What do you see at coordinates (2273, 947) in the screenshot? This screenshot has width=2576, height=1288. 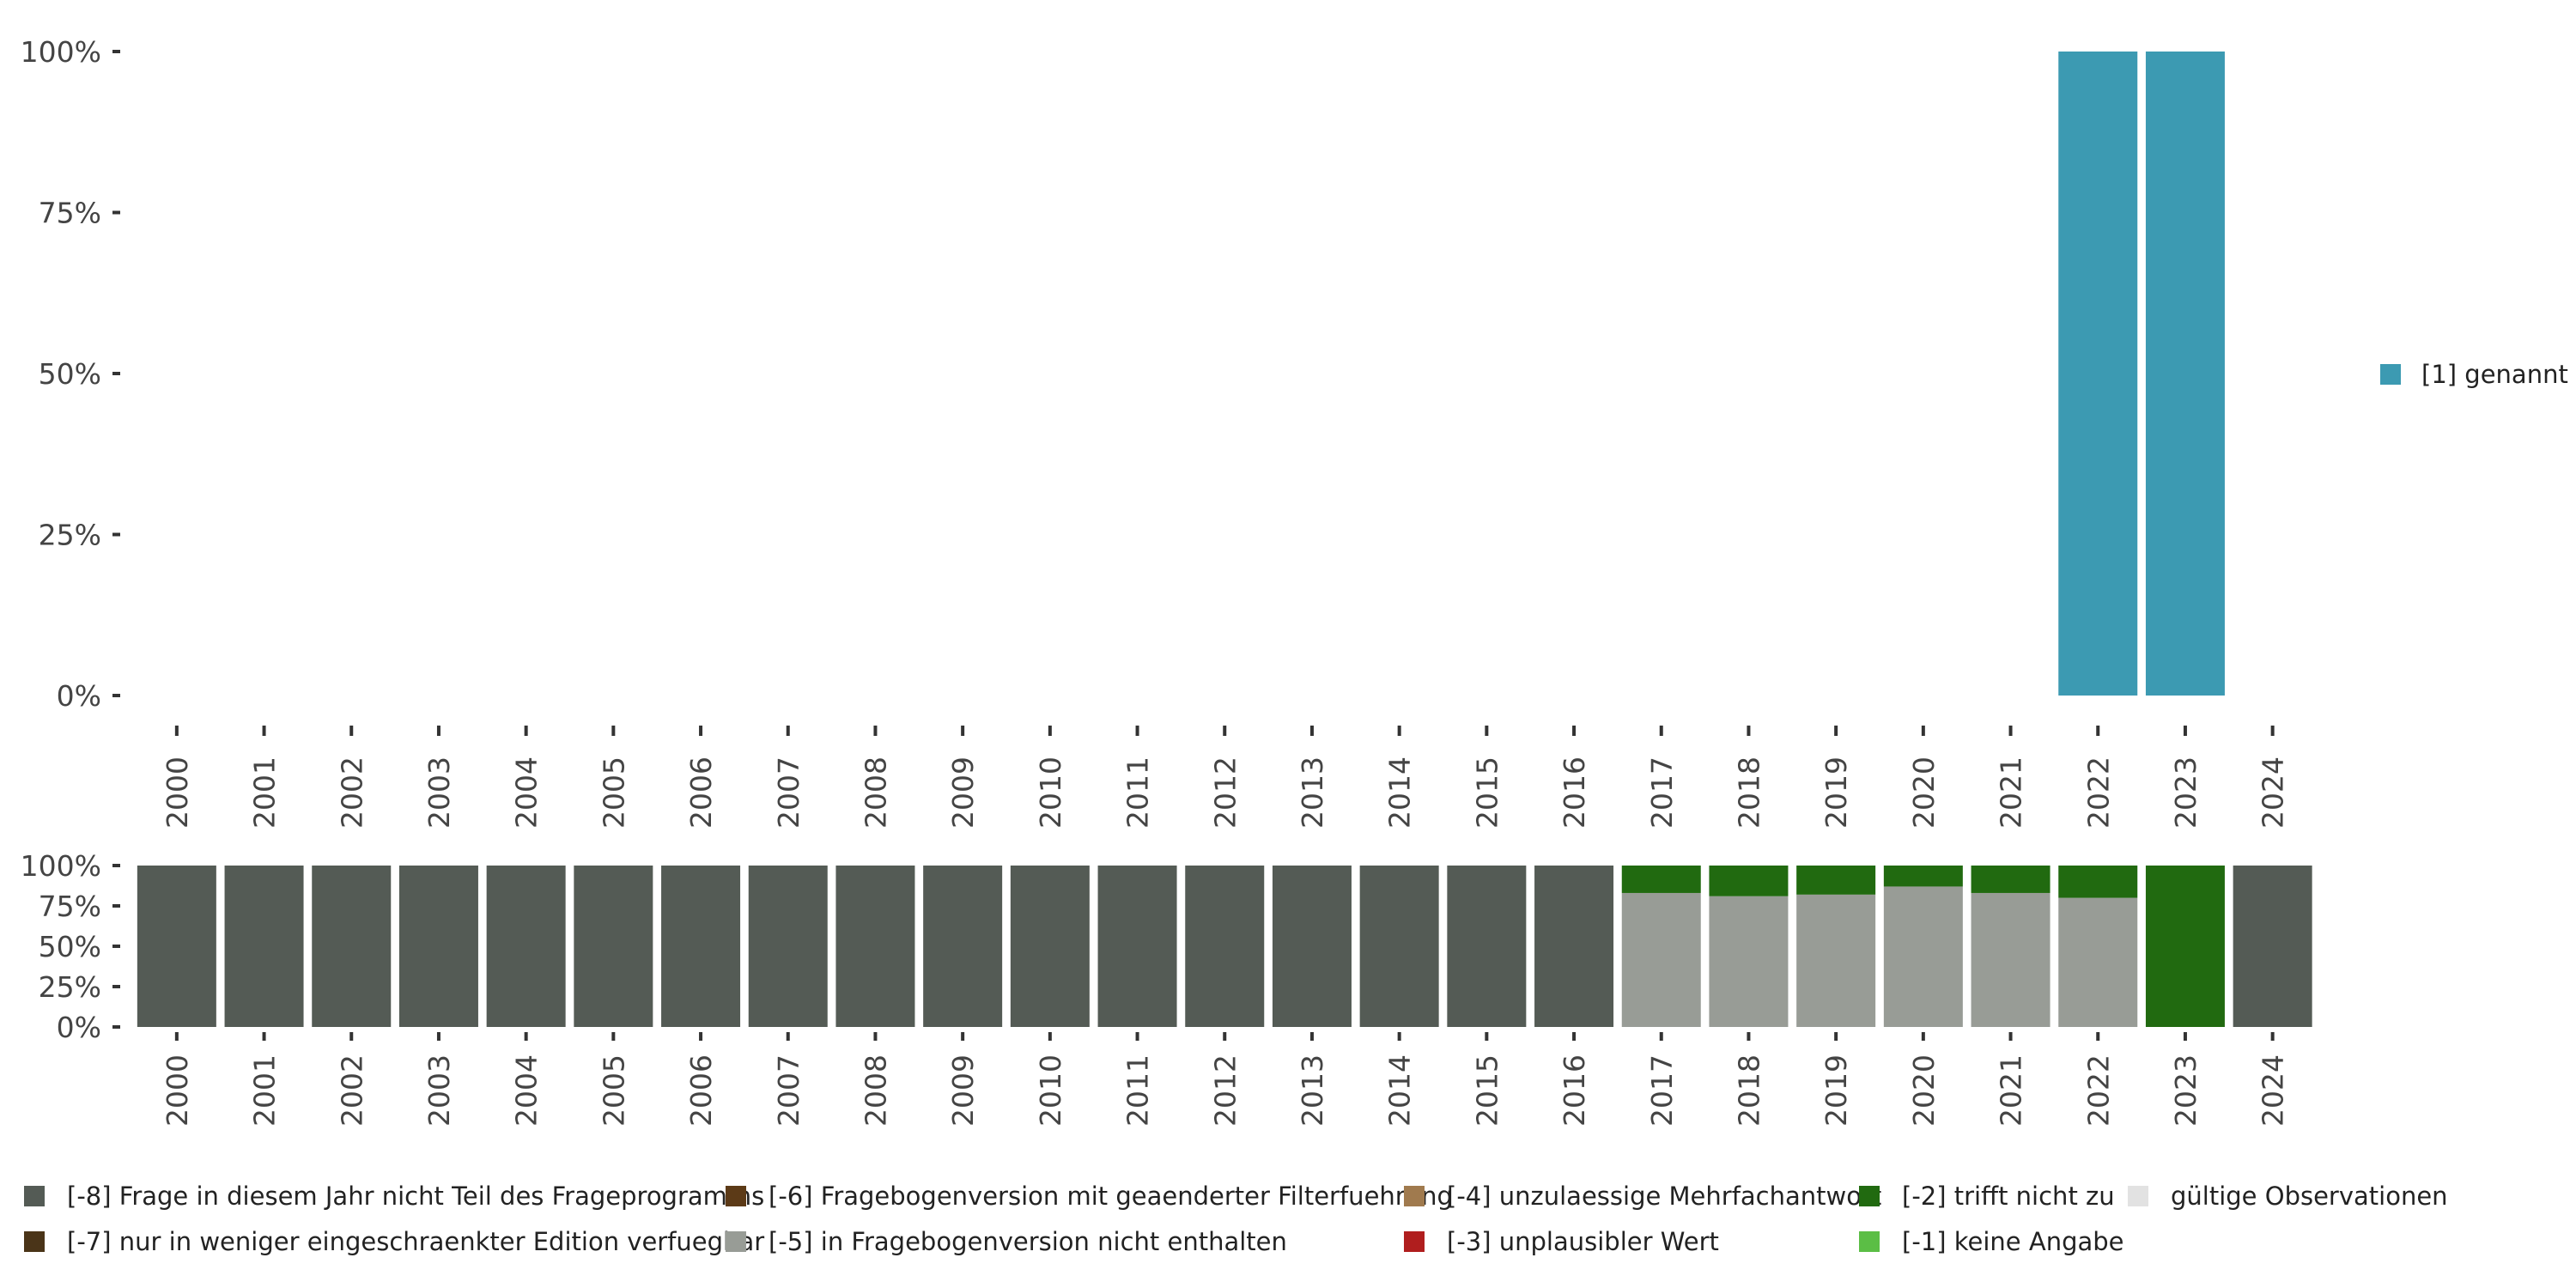 I see `bottom-bar-2024-8-frage-in-diesem-jahr-nicht-teil-des-frageprogramms` at bounding box center [2273, 947].